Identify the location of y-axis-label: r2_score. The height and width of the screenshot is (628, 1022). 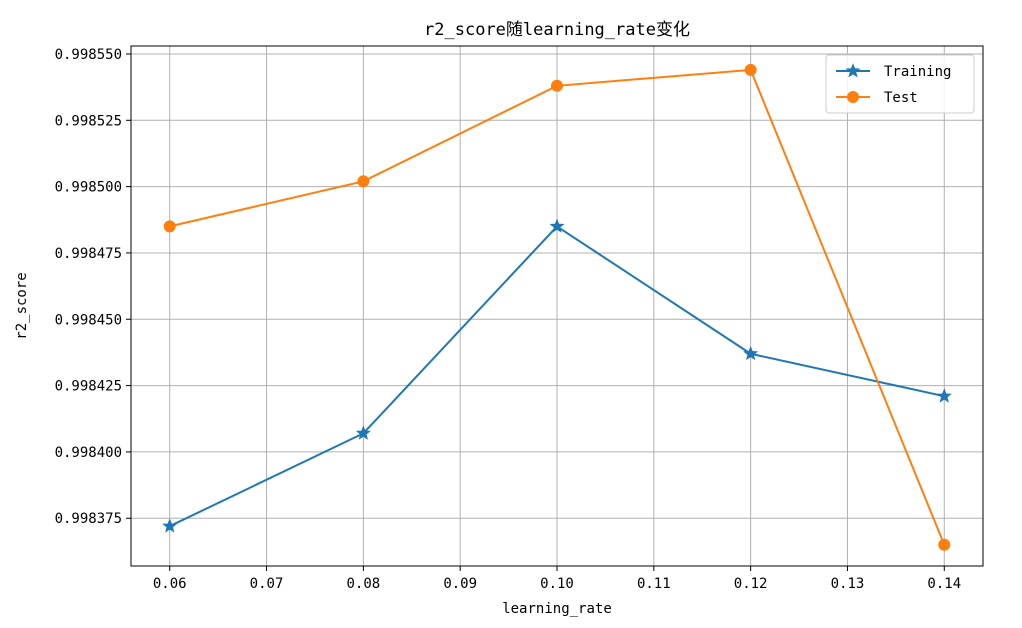
(22, 305).